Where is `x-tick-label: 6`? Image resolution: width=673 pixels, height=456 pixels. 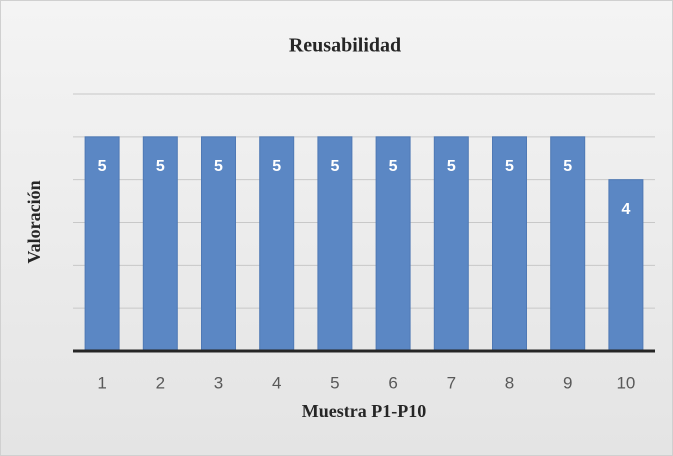
x-tick-label: 6 is located at coordinates (392, 382).